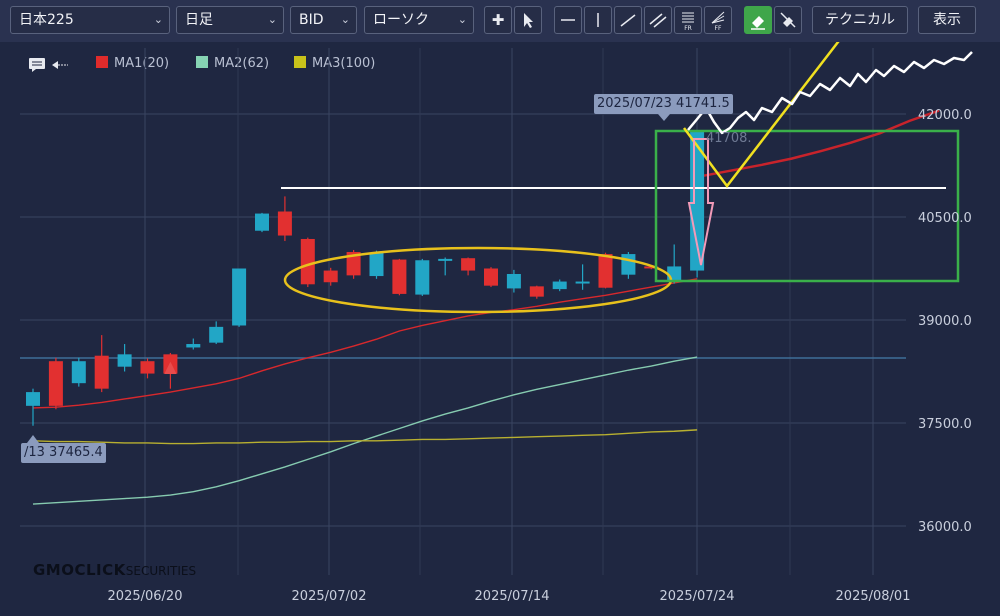 This screenshot has width=1000, height=616. I want to click on price-tooltip-top: 2025/07/23 41741.5, so click(663, 104).